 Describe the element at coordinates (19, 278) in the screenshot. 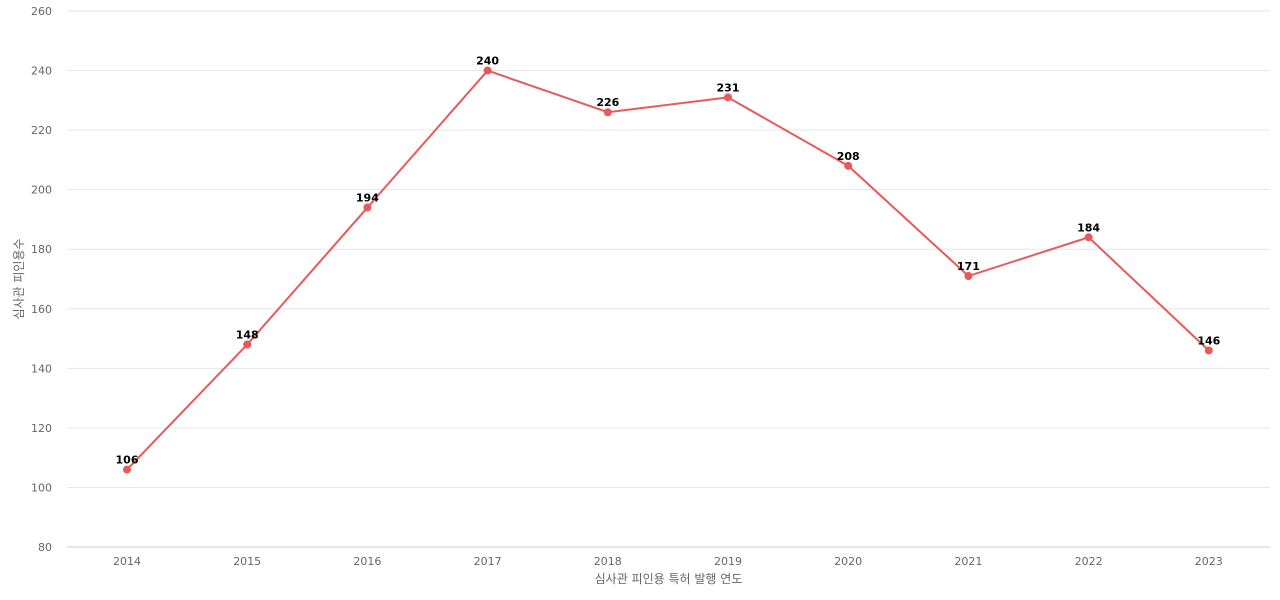

I see `y-axis-title: 심사관 피인용수` at that location.